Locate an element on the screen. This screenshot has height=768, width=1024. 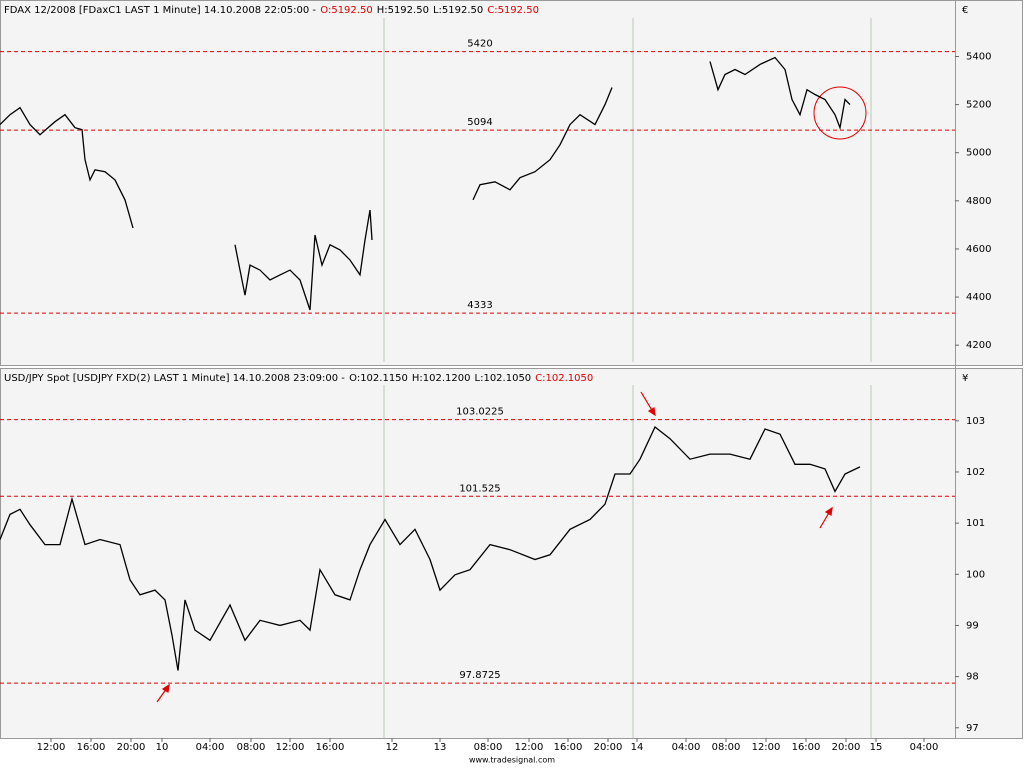
ohlc-value: H:5192.50 is located at coordinates (403, 10).